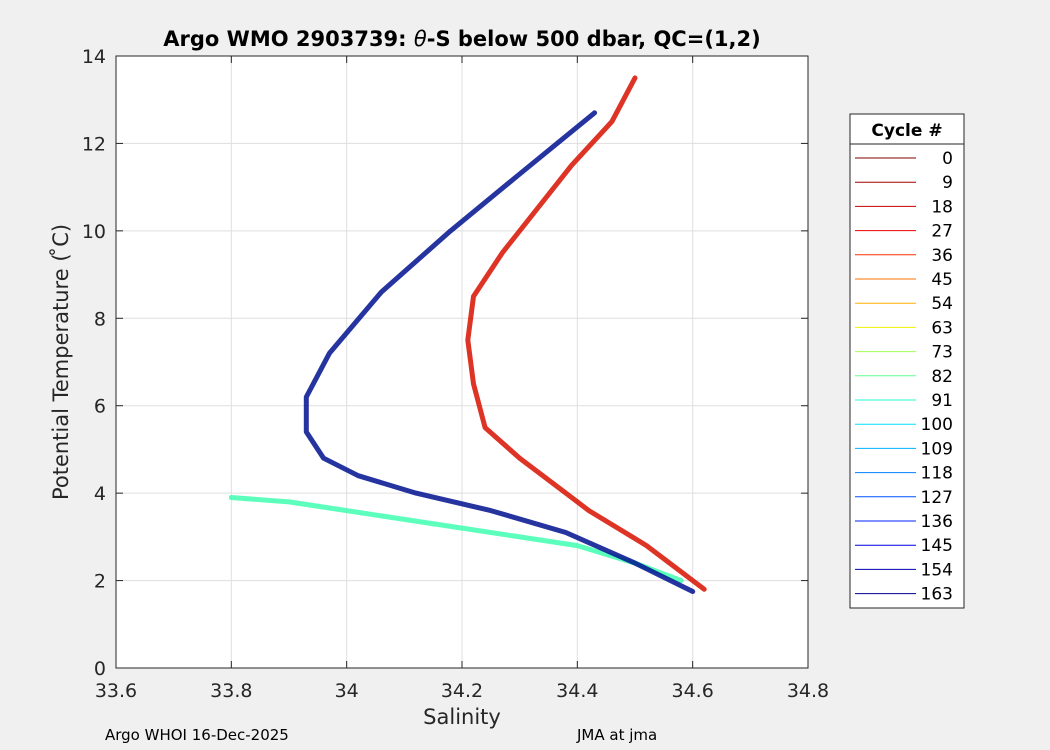 This screenshot has height=750, width=1050. What do you see at coordinates (94, 57) in the screenshot?
I see `y-tick-label: 14` at bounding box center [94, 57].